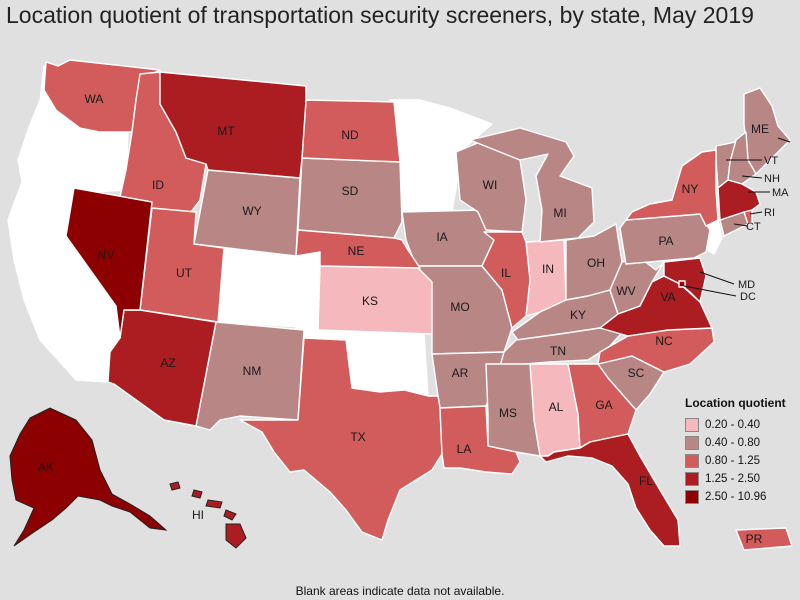 This screenshot has width=800, height=600. I want to click on label-id: ID, so click(158, 185).